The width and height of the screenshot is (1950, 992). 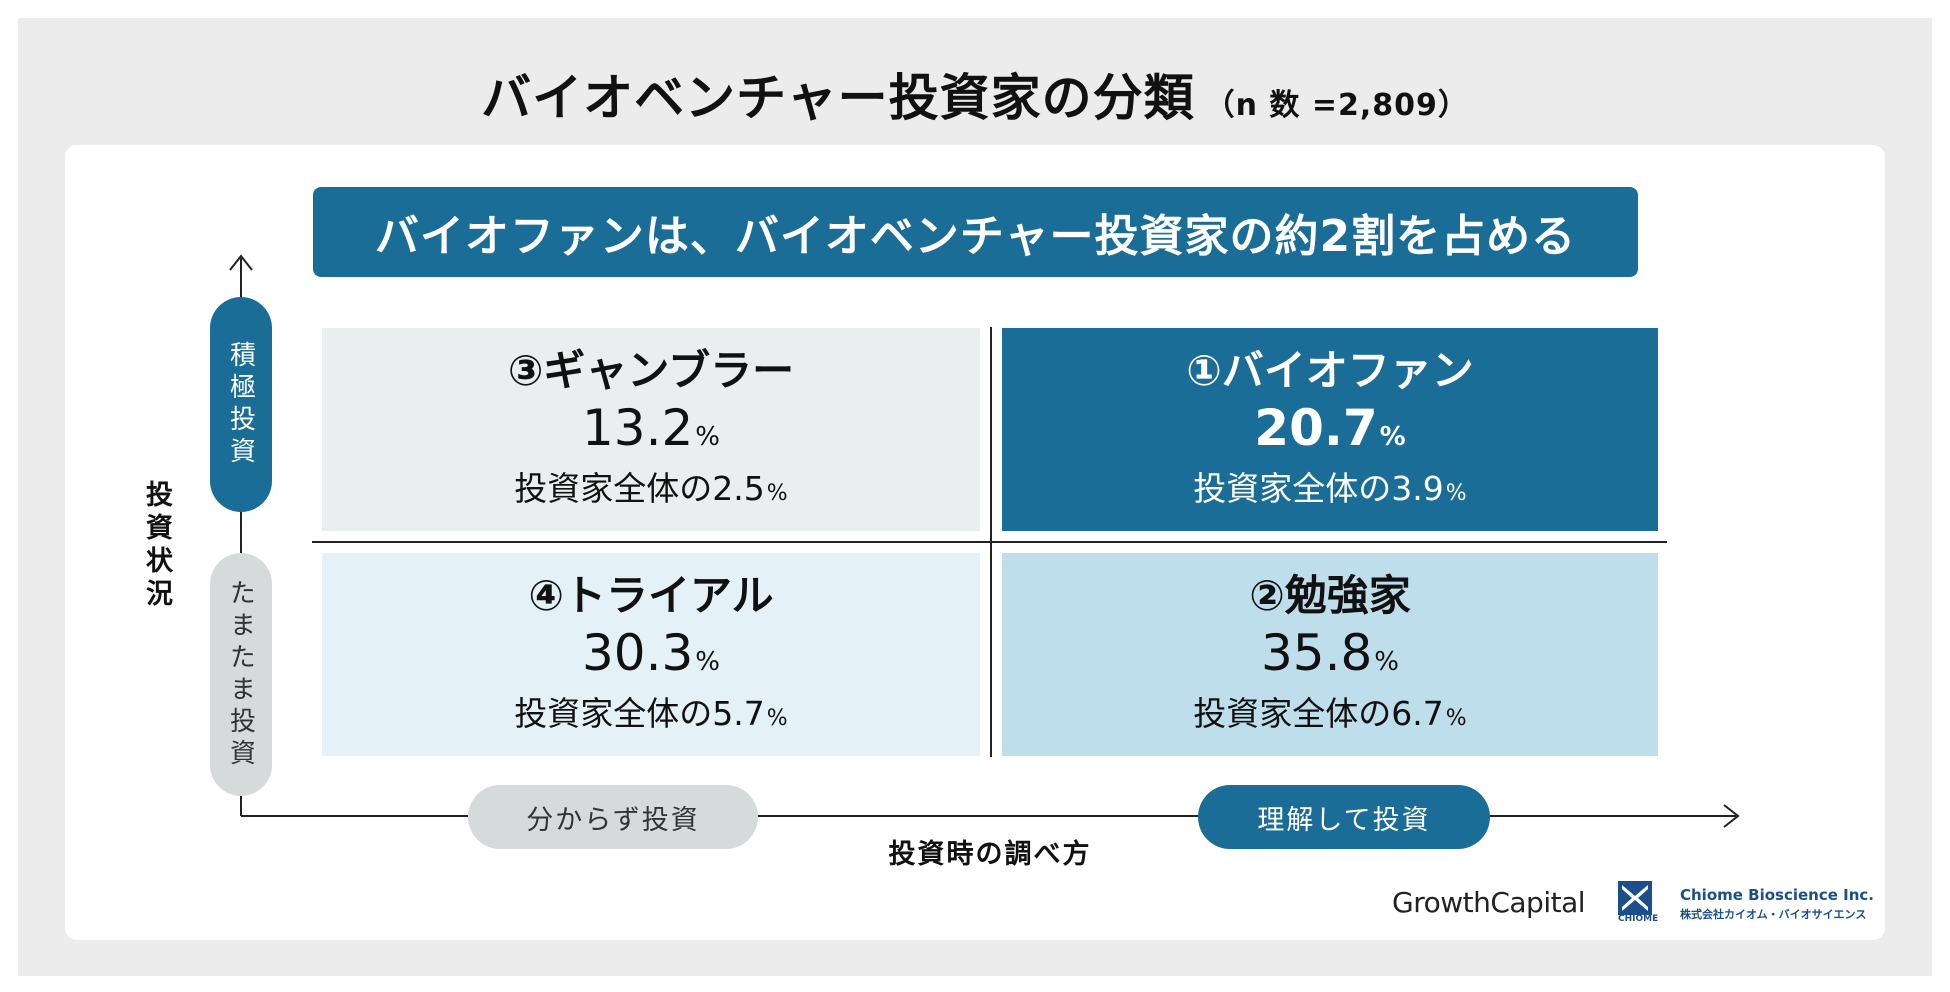 I want to click on quadrant-name: ①バイオファン, so click(x=1330, y=370).